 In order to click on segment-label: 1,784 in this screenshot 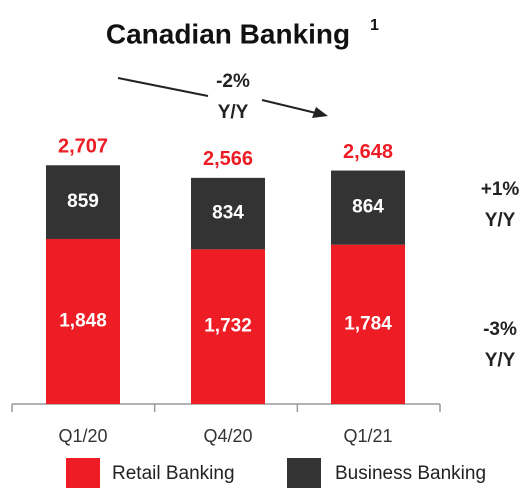, I will do `click(368, 323)`.